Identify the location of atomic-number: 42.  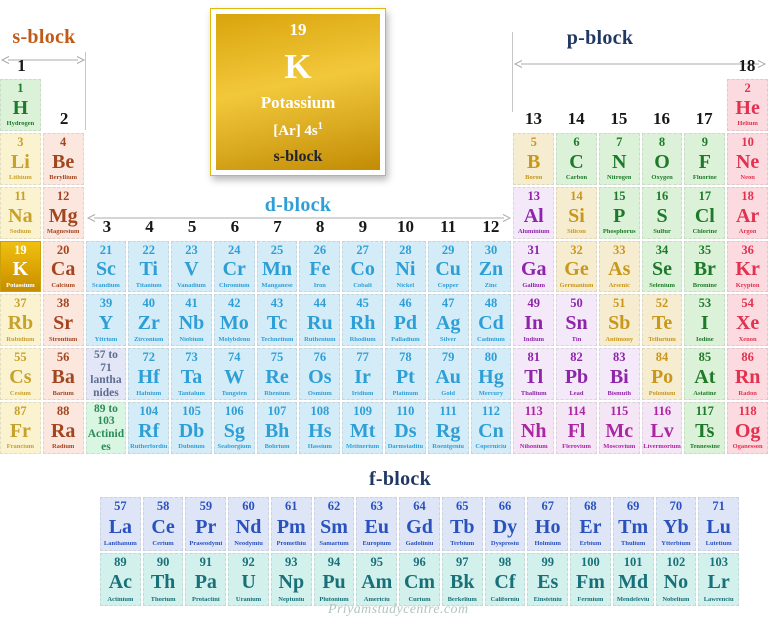
(234, 303).